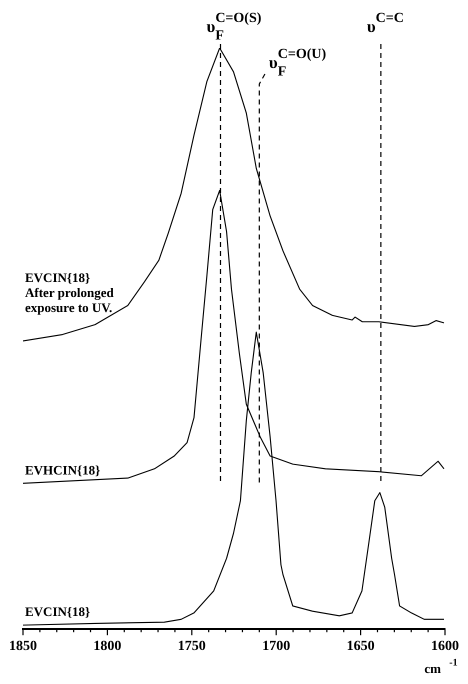  Describe the element at coordinates (192, 646) in the screenshot. I see `x-tick-label: 1750` at that location.